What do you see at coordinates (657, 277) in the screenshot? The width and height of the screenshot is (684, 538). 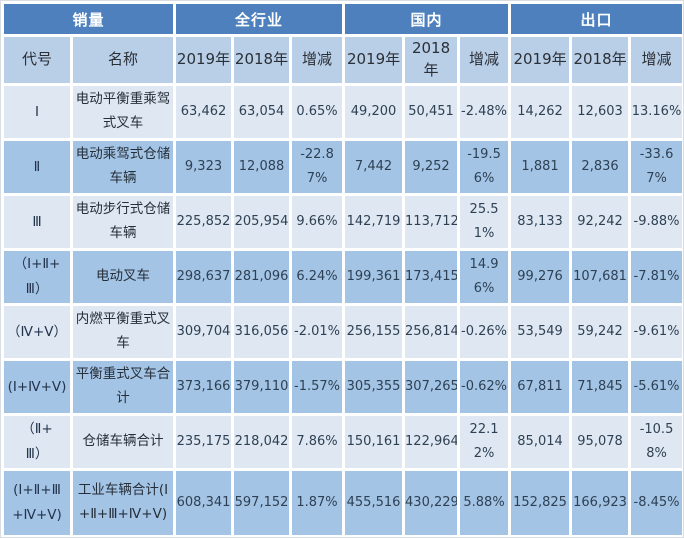 I see `cell-export-change: -7.81%` at bounding box center [657, 277].